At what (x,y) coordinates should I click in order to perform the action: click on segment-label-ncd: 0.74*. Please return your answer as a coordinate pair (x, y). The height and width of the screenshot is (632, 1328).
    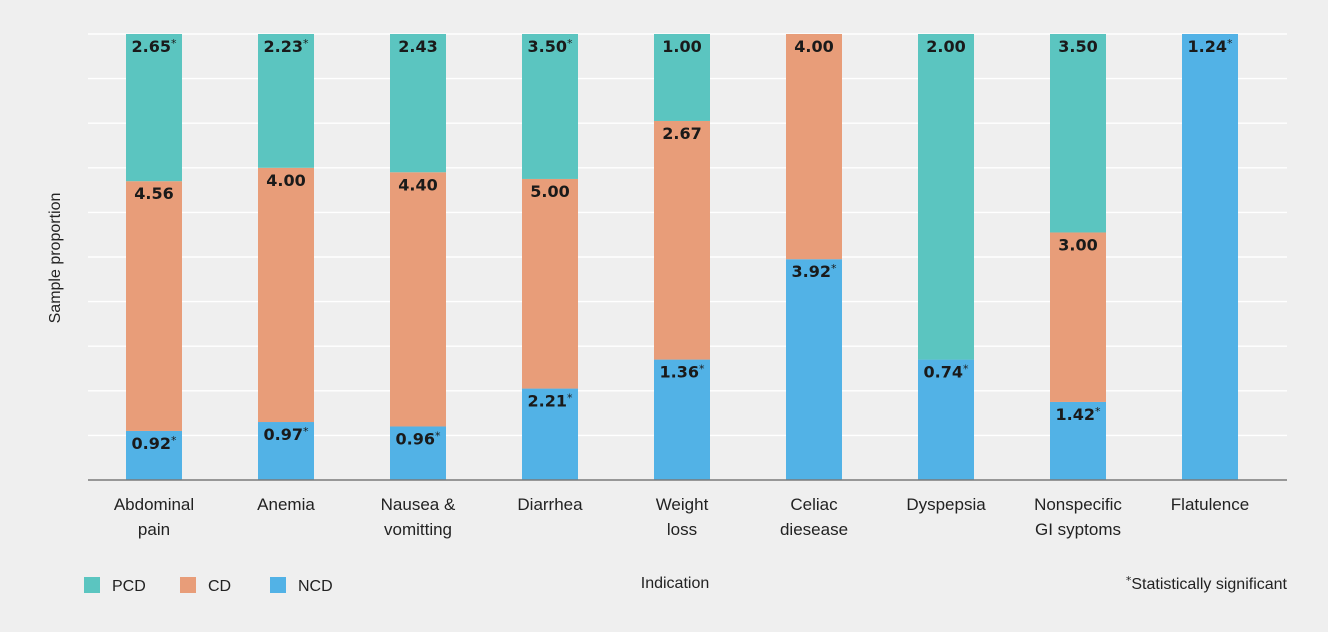
    Looking at the image, I should click on (946, 372).